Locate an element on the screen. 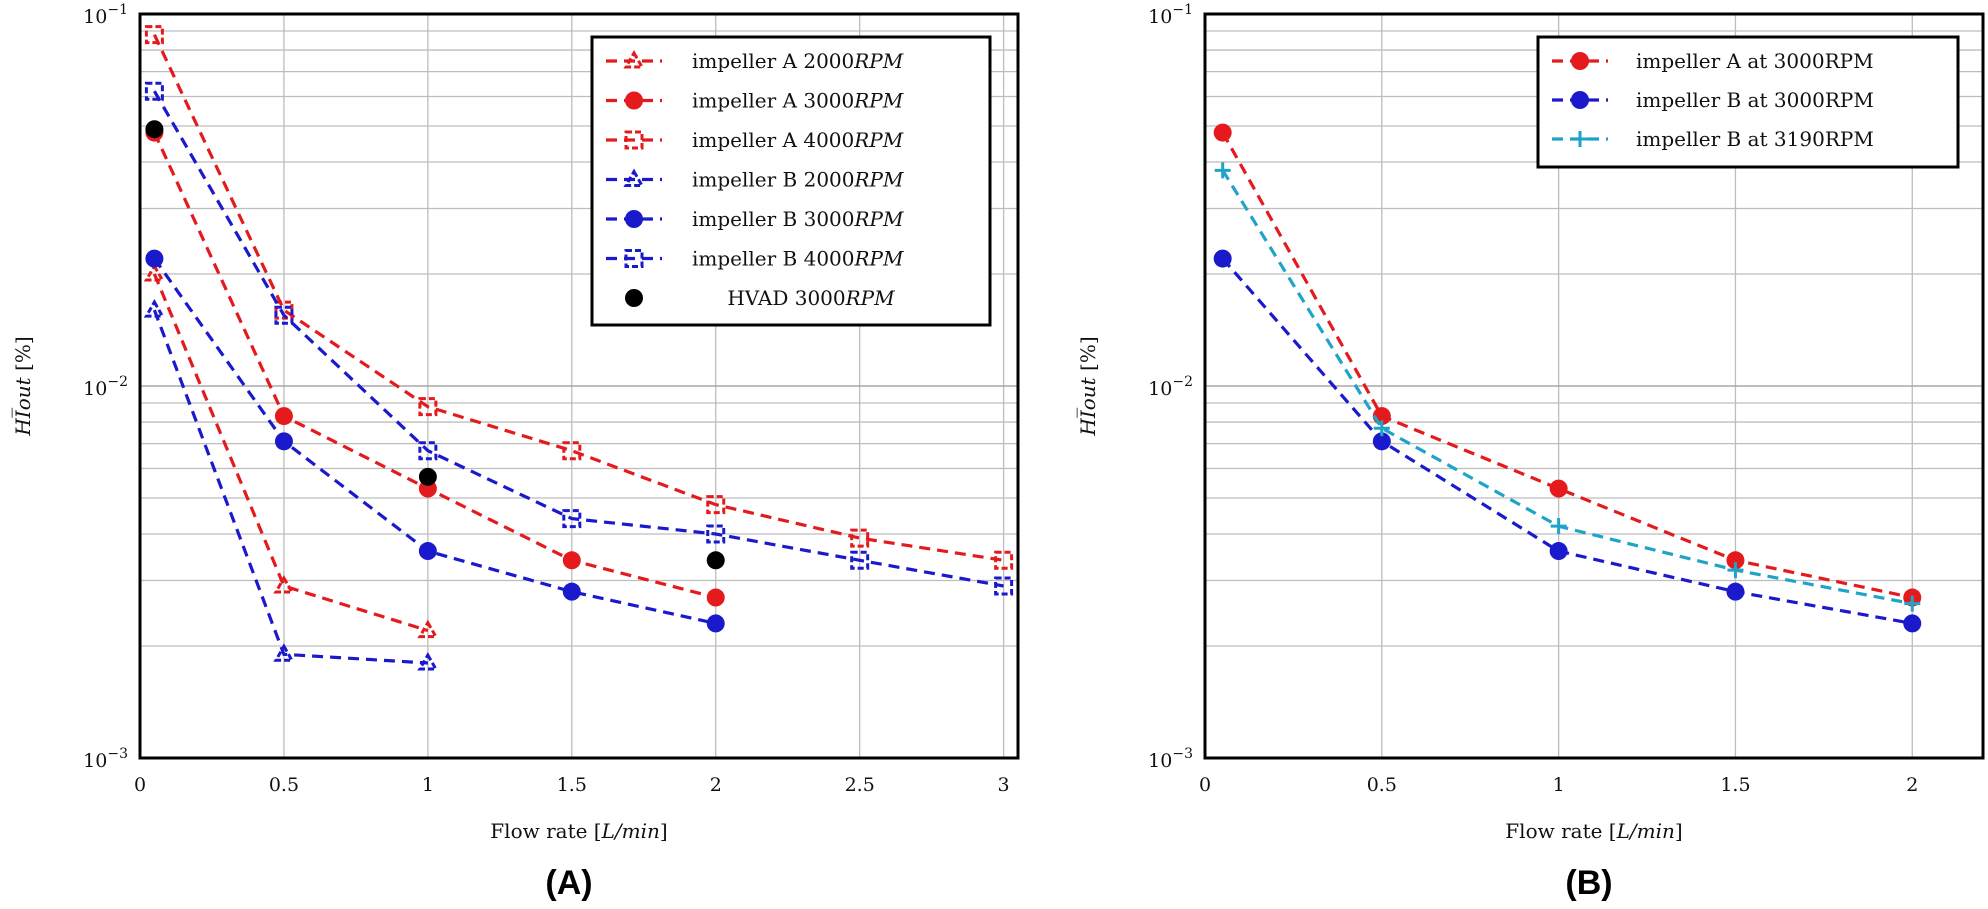 The image size is (1988, 909). legend-item: impeller B at 3190RPM is located at coordinates (1713, 139).